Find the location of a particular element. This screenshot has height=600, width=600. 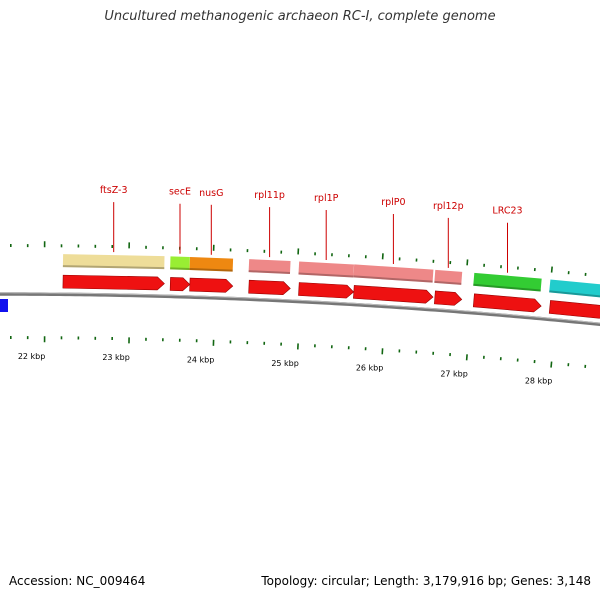

gene-label-rplp0: rplP0 is located at coordinates (393, 202).